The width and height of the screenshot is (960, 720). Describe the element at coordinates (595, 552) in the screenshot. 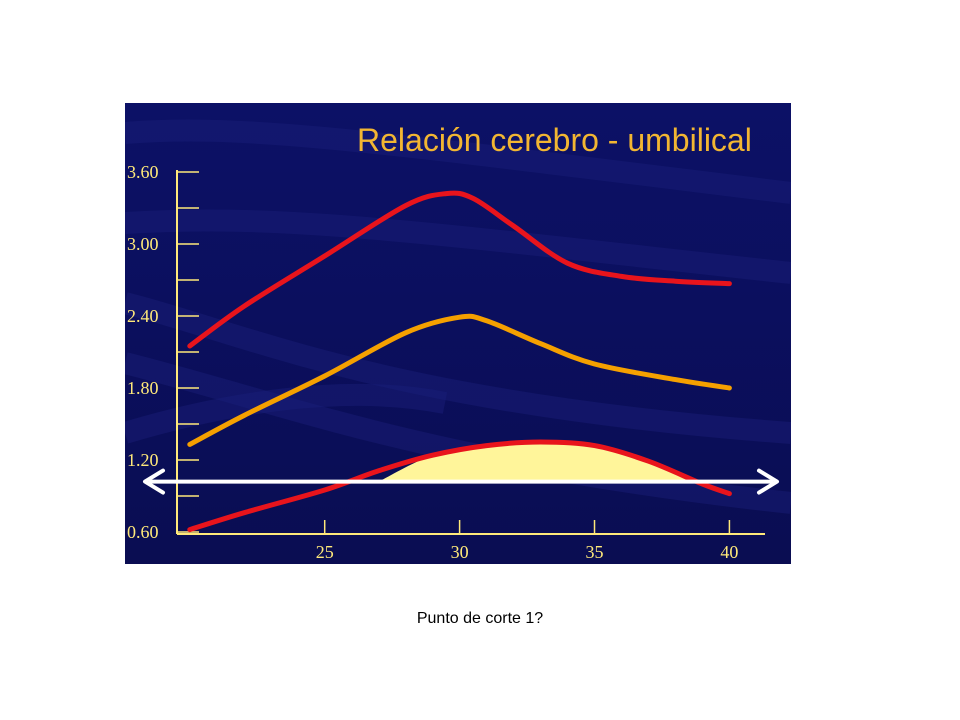

I see `x-tick-label: 35` at that location.